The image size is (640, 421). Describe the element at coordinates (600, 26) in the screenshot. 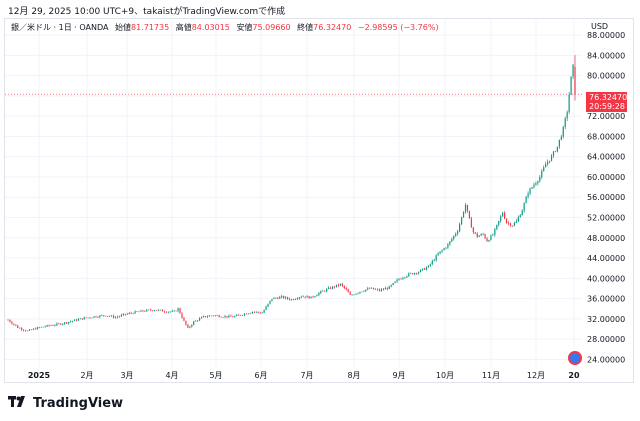

I see `currency-label: USD` at that location.